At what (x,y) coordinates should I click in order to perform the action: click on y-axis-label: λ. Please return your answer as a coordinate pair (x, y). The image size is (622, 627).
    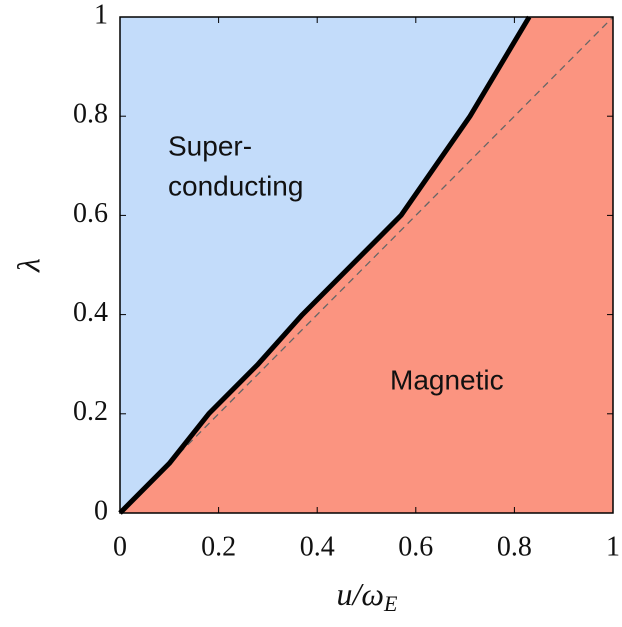
    Looking at the image, I should click on (28, 265).